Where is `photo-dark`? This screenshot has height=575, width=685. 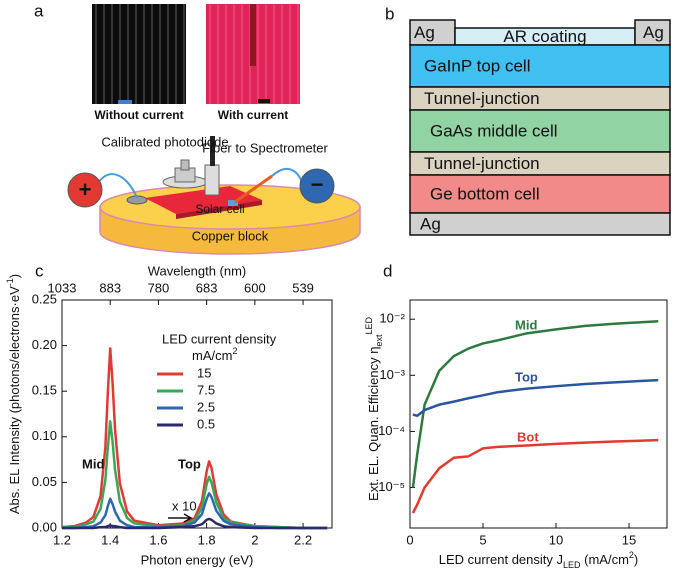
photo-dark is located at coordinates (139, 54).